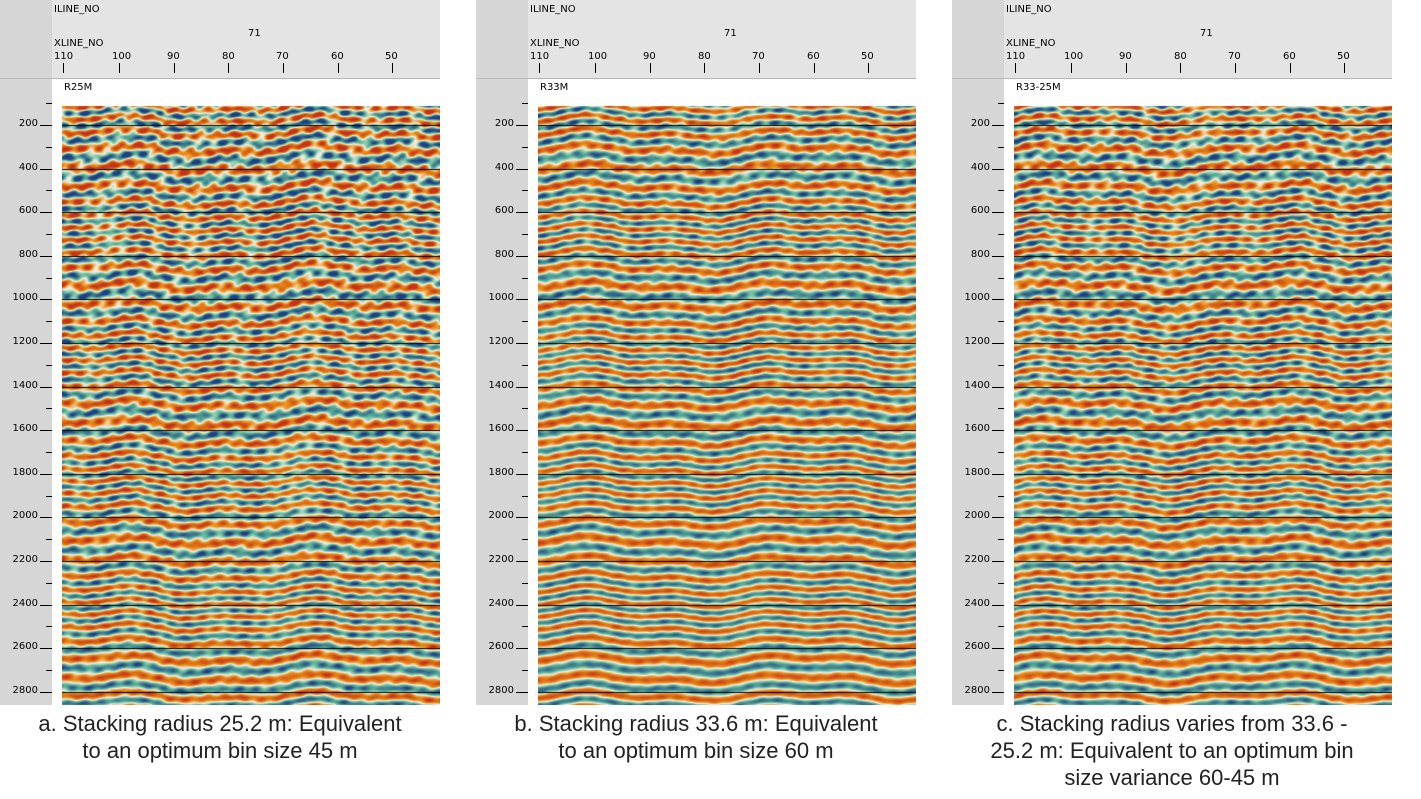 This screenshot has width=1421, height=799. Describe the element at coordinates (1206, 33) in the screenshot. I see `iline-value: 71` at that location.